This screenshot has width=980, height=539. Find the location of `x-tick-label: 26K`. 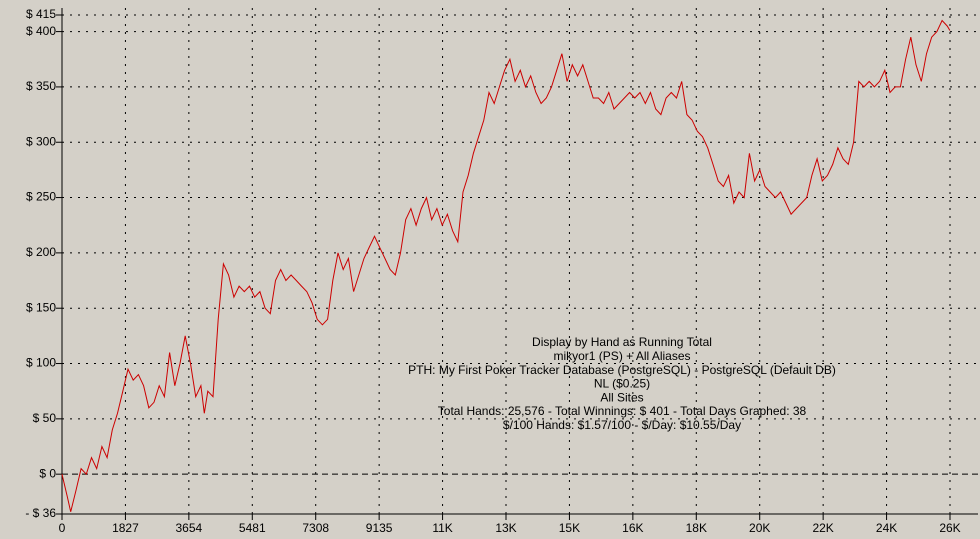

x-tick-label: 26K is located at coordinates (949, 528).